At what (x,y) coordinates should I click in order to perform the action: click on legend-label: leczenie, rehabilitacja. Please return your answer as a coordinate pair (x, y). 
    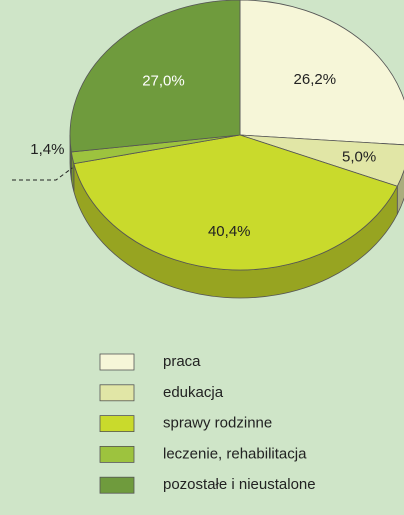
    Looking at the image, I should click on (235, 453).